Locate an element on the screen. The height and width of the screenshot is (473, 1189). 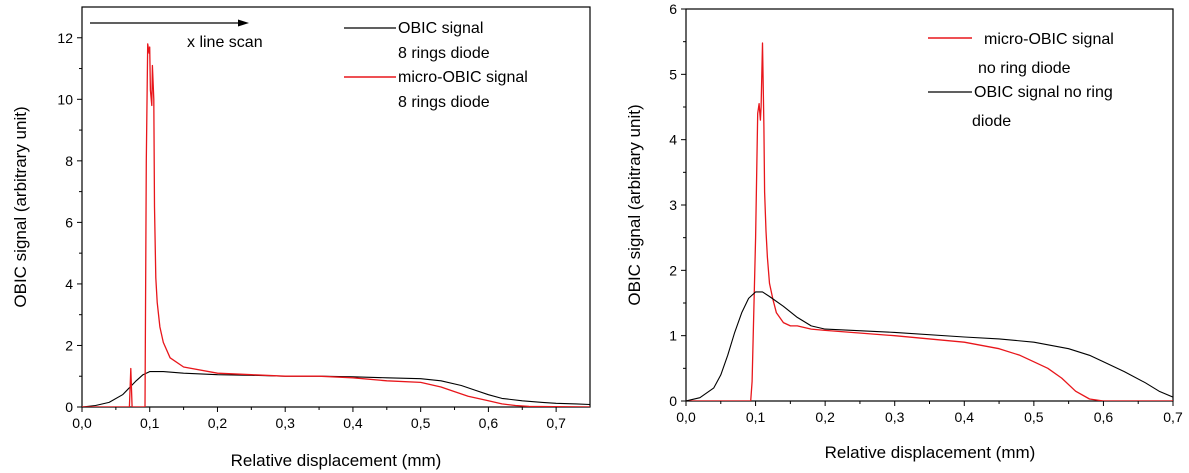
y-tick-label: 1 is located at coordinates (673, 336).